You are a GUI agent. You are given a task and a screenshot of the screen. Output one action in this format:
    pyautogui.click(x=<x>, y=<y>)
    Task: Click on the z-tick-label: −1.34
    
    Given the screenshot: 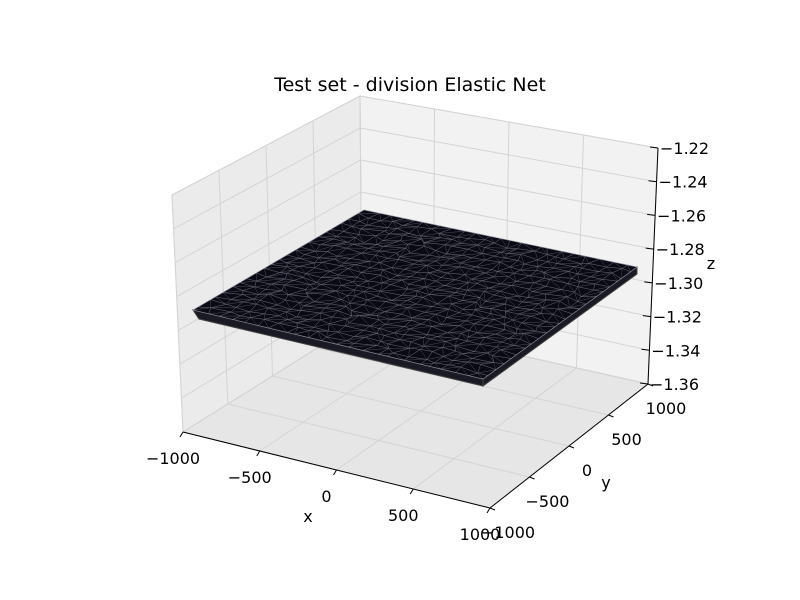 What is the action you would take?
    pyautogui.click(x=675, y=350)
    